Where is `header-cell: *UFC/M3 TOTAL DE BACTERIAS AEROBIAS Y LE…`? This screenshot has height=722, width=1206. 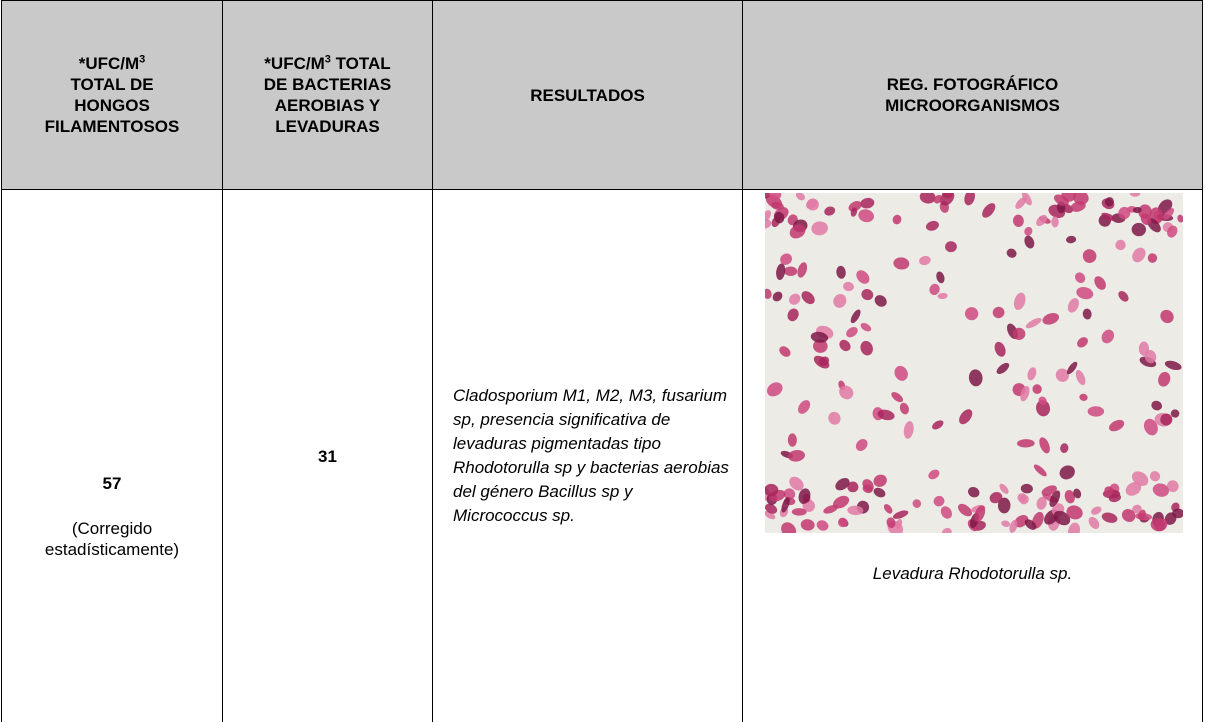 header-cell: *UFC/M3 TOTAL DE BACTERIAS AEROBIAS Y LE… is located at coordinates (328, 95).